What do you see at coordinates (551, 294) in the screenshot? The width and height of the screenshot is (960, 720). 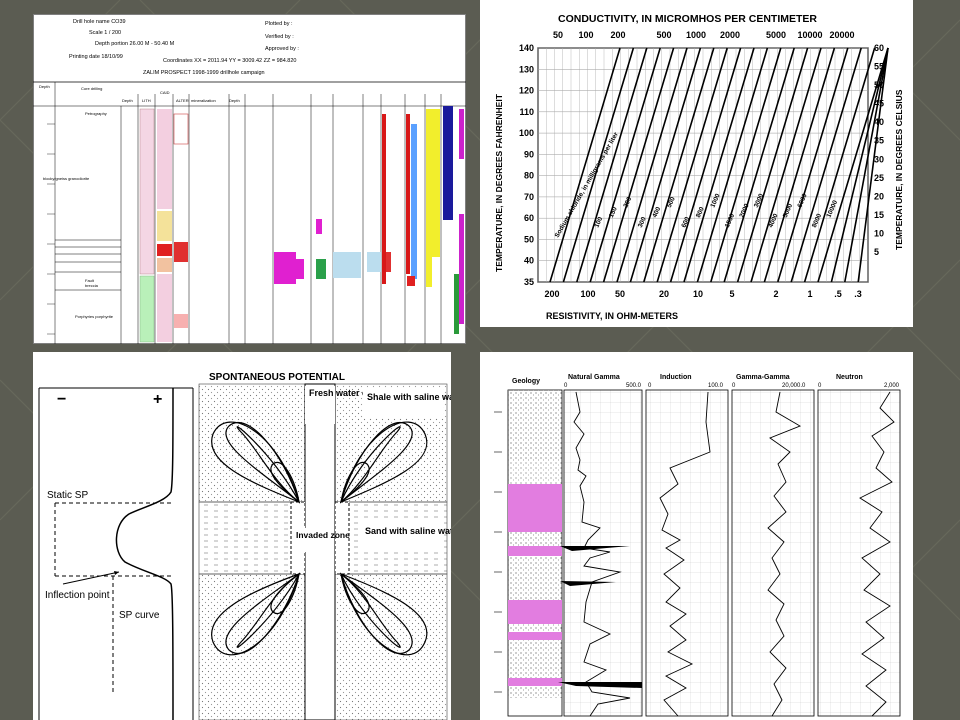 I see `bottom-tick-label: 200` at bounding box center [551, 294].